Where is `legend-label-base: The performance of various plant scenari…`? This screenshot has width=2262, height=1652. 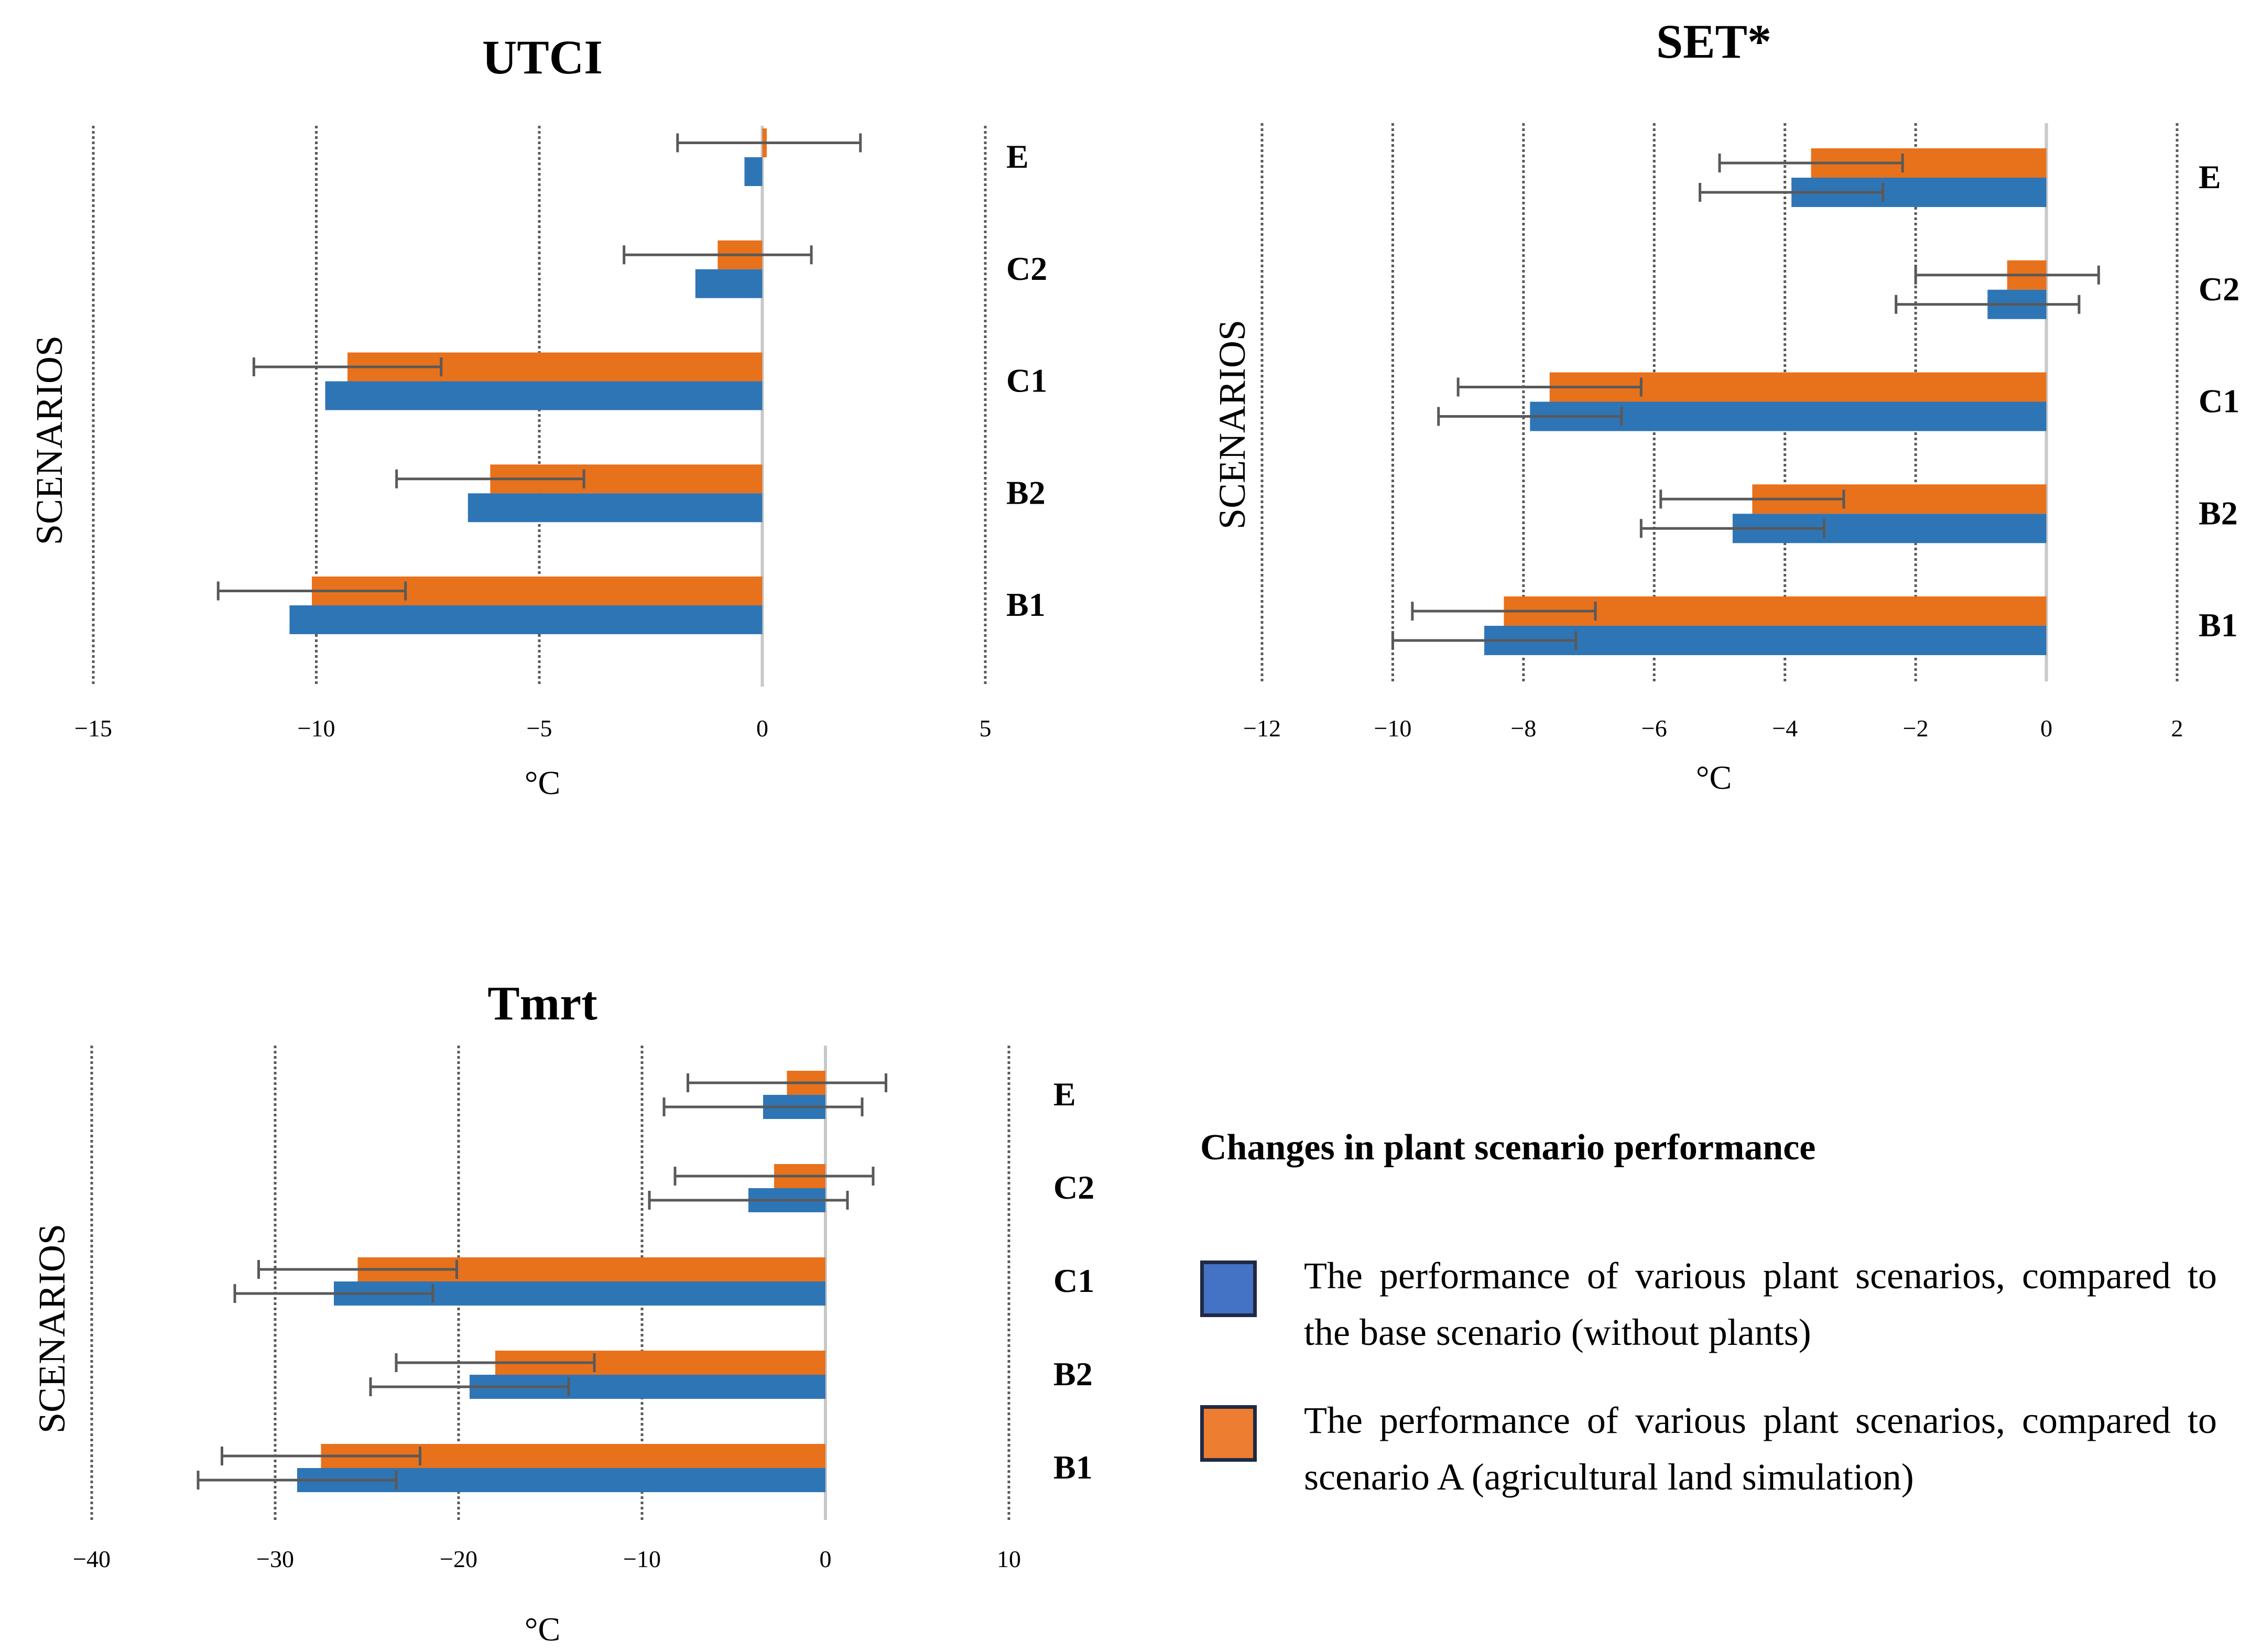 legend-label-base: The performance of various plant scenari… is located at coordinates (1760, 1304).